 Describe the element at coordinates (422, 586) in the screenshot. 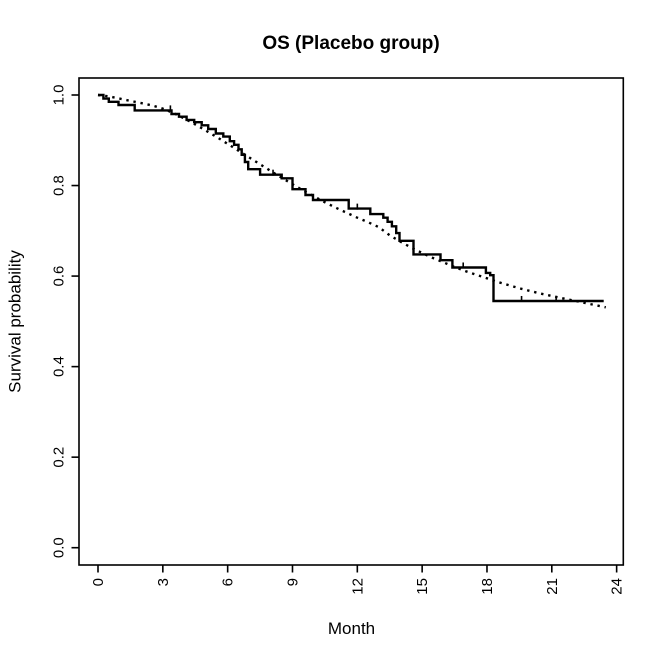

I see `x-tick-label: 15` at that location.